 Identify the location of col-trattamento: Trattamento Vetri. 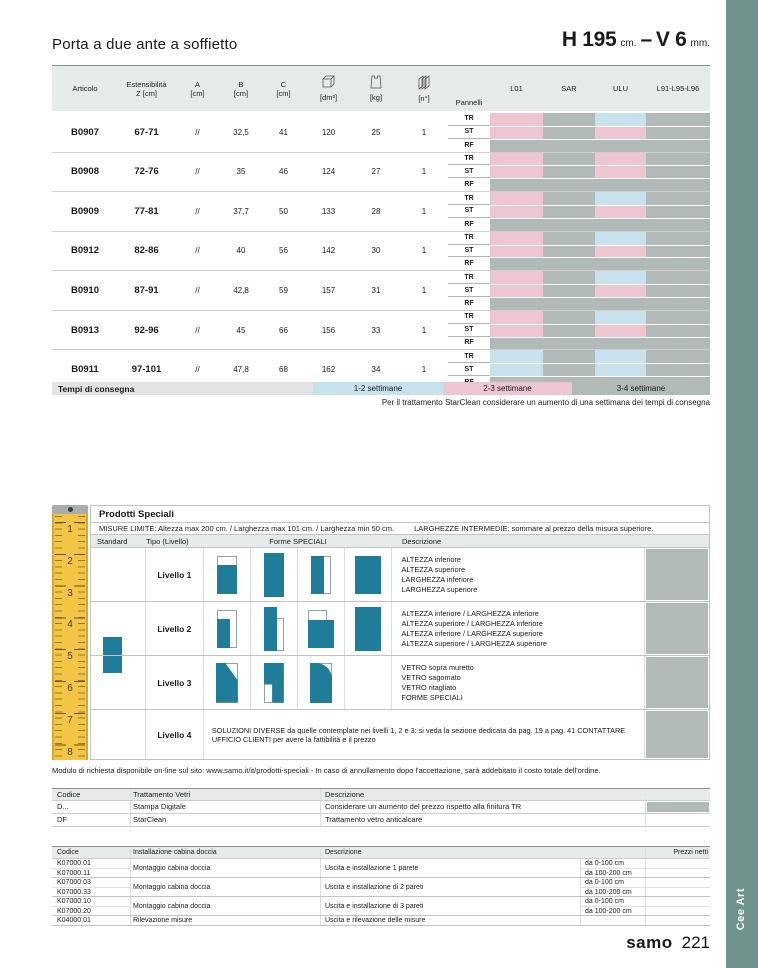
(225, 794).